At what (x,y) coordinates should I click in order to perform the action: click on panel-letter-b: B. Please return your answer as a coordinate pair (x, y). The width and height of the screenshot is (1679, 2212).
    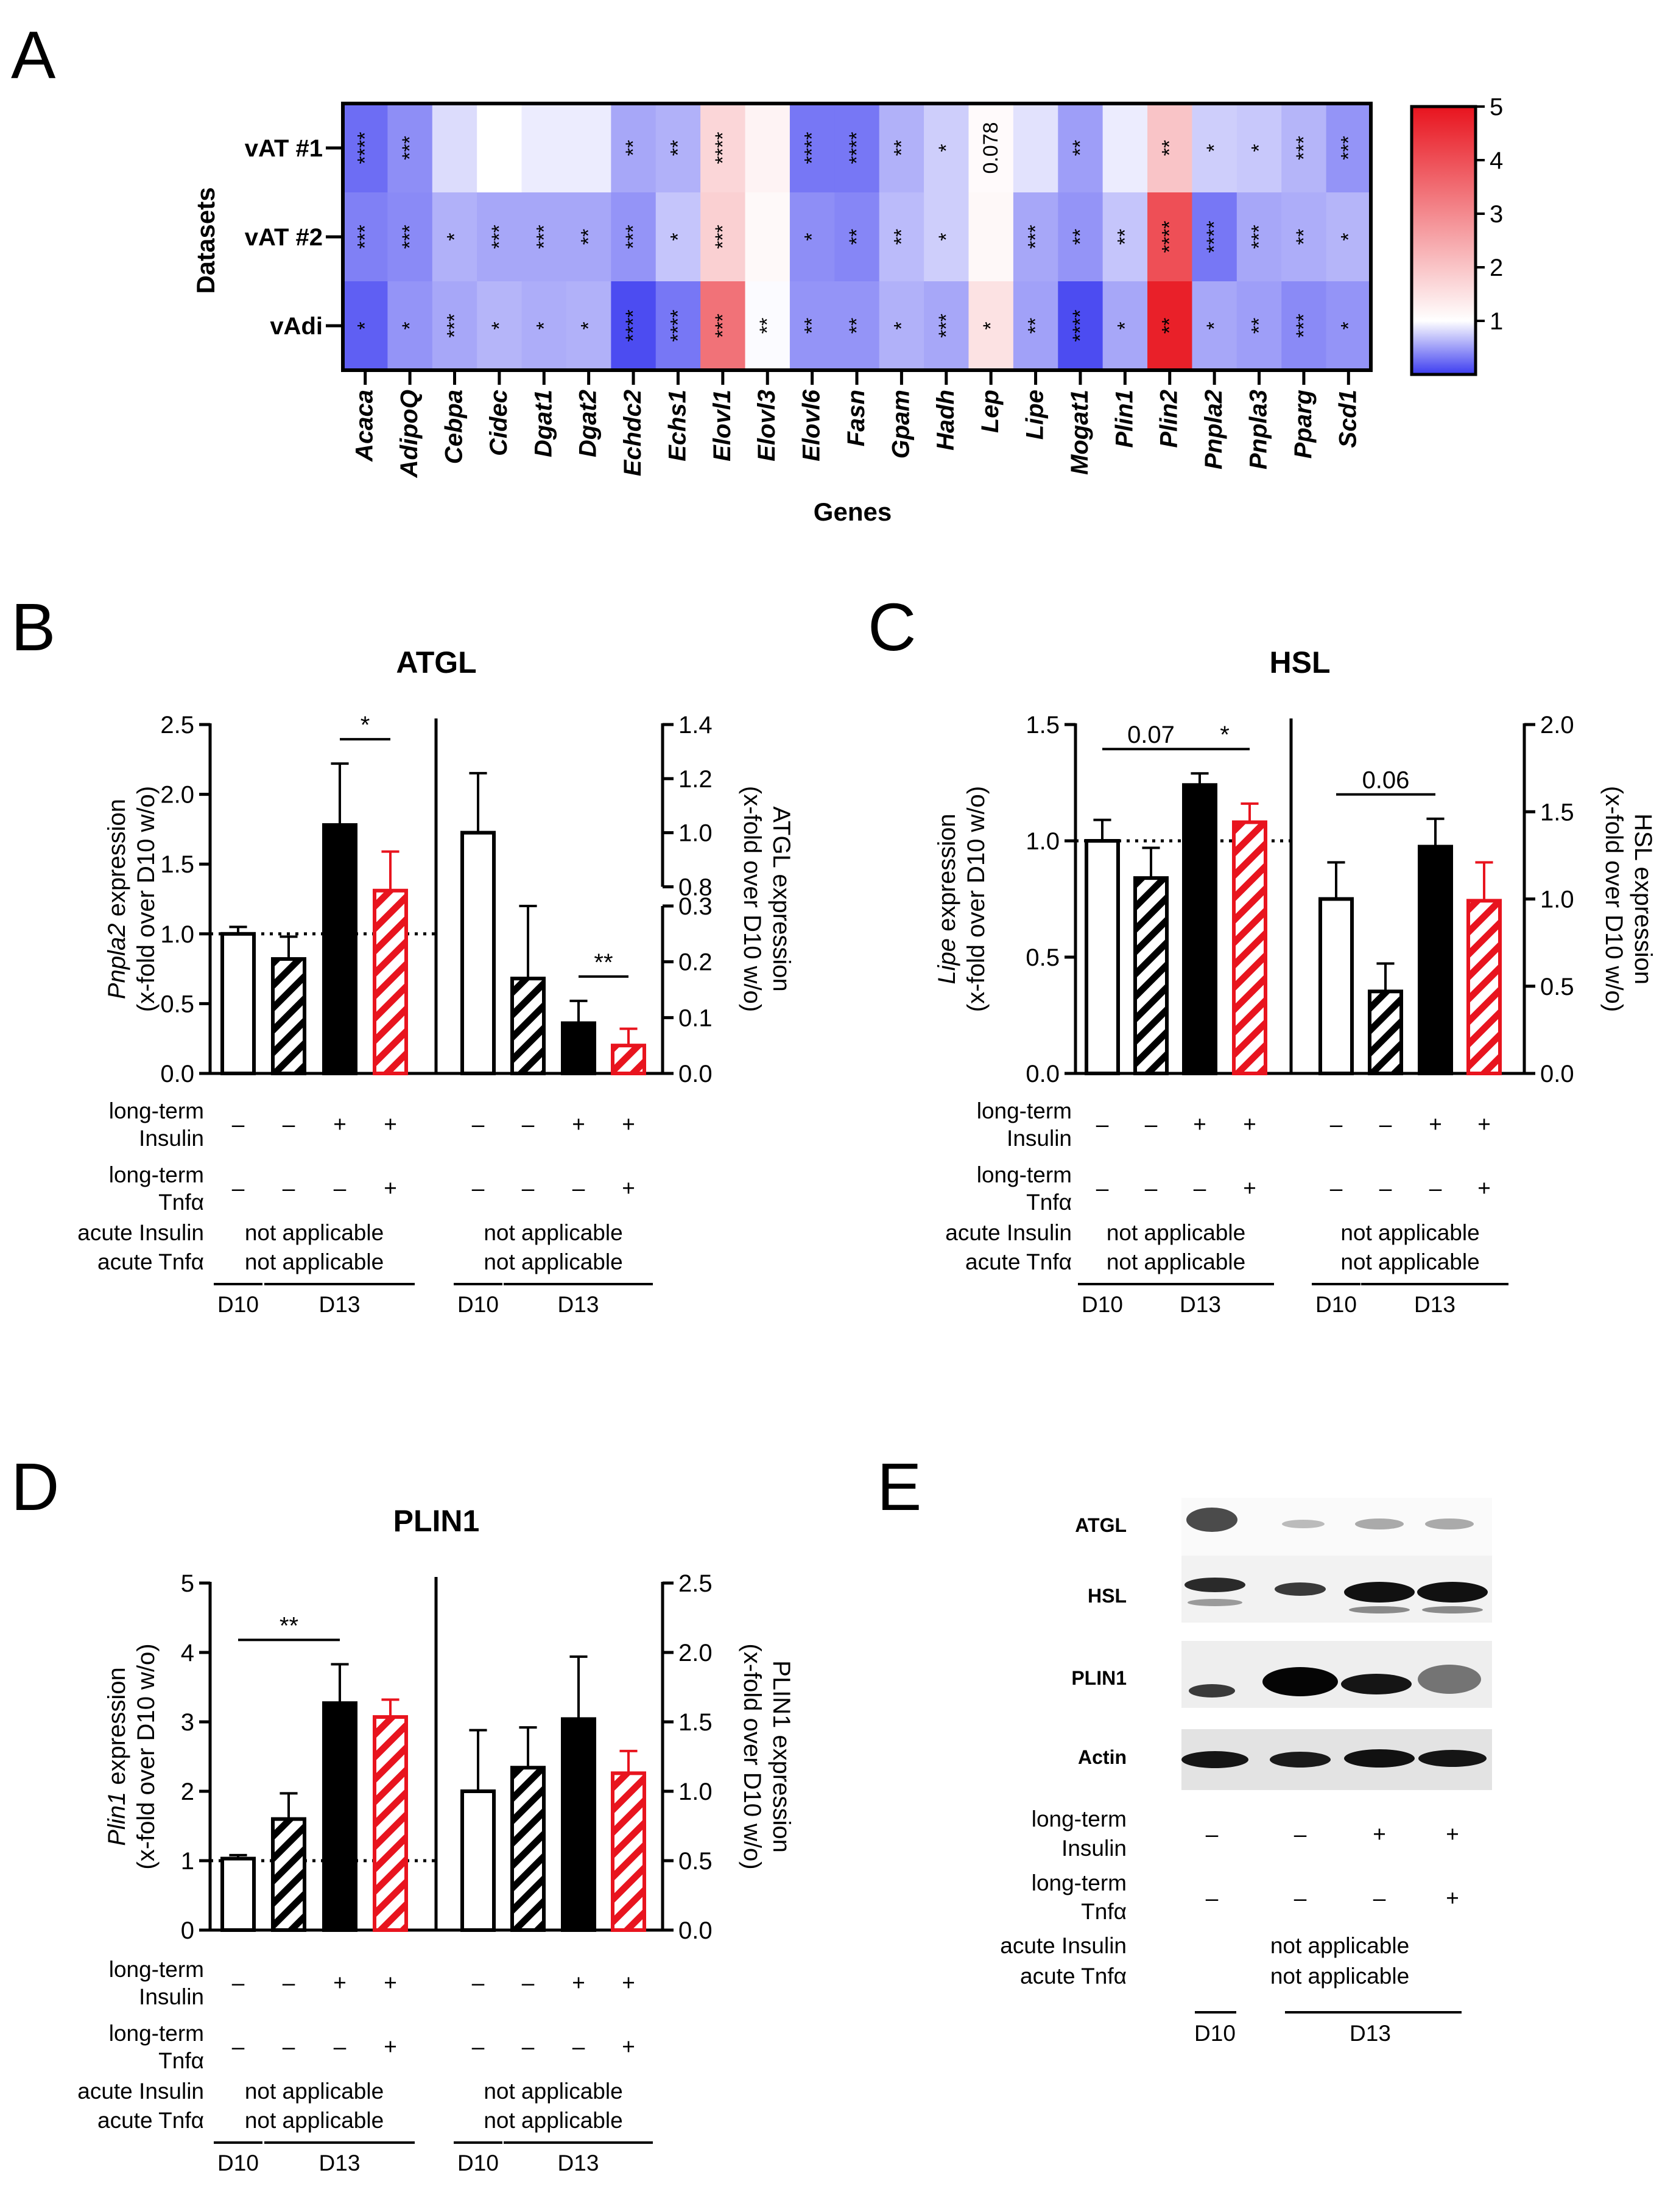
    Looking at the image, I should click on (33, 627).